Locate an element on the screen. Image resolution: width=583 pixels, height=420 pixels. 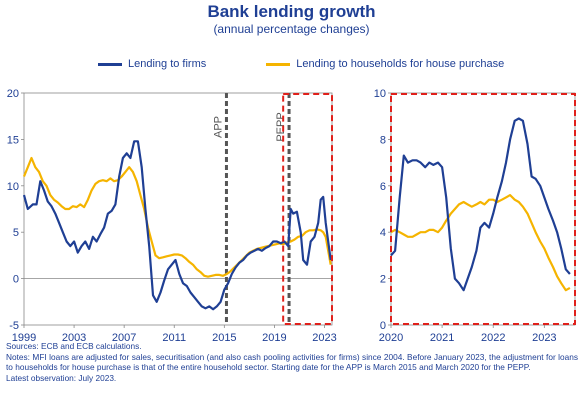
legend-label-households: Lending to households for house purchase is located at coordinates (400, 64).